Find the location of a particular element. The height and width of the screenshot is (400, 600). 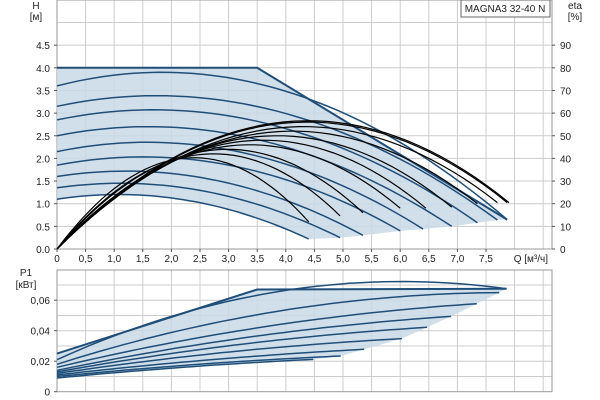

y-axis-unit: [м] is located at coordinates (36, 17).